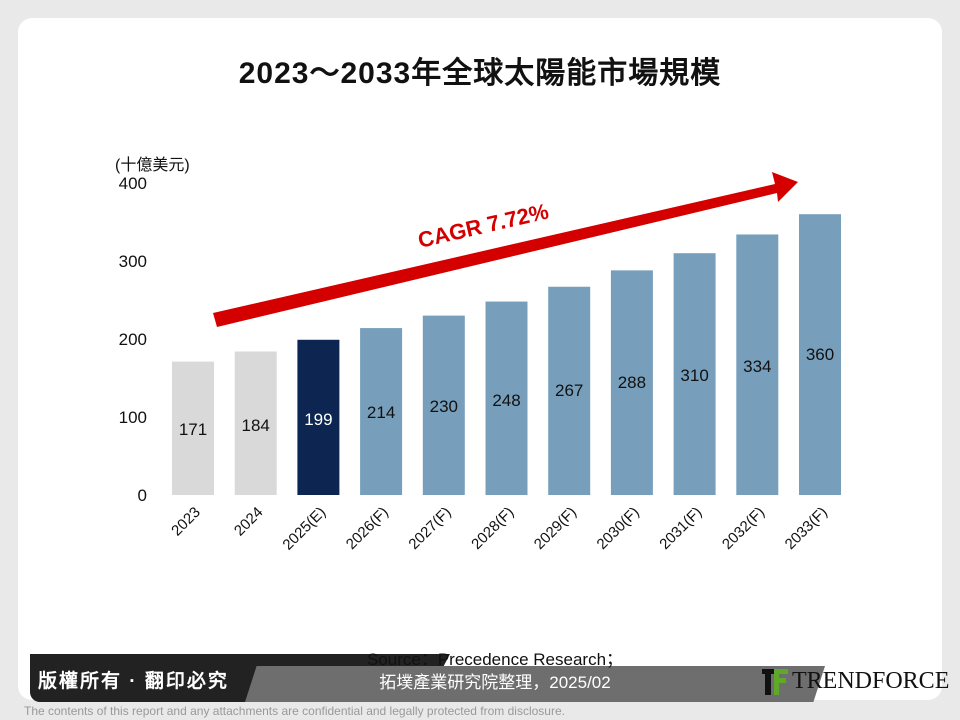 The image size is (960, 720). I want to click on trendforce-logo: TRENDFORCE, so click(855, 681).